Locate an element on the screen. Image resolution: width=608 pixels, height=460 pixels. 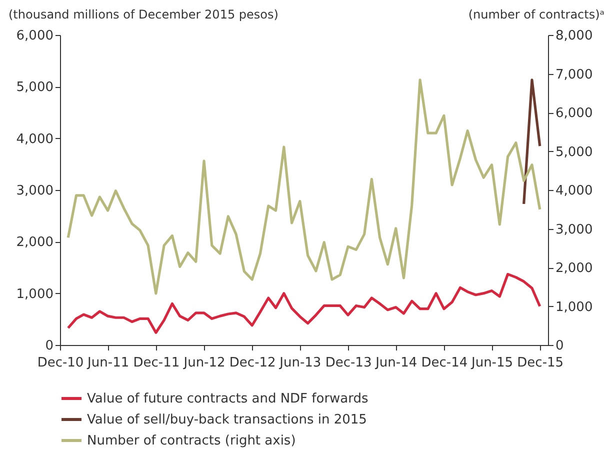
y2-axis-title: (number of contracts)ᵃ is located at coordinates (536, 15).